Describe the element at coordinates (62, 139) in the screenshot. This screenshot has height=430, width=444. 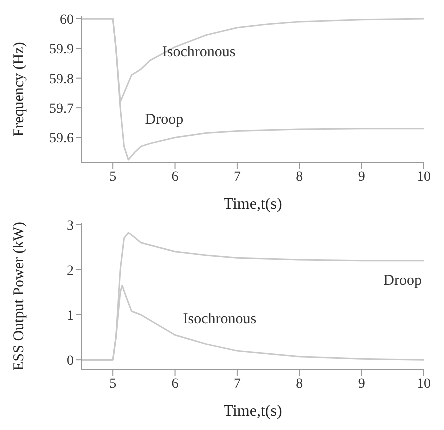
I see `y-tick-label: 59.6` at that location.